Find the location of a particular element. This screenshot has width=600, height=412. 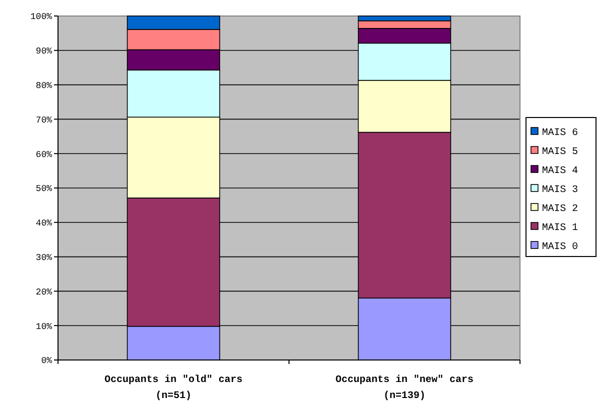

y-tick-label: 100% is located at coordinates (41, 17).